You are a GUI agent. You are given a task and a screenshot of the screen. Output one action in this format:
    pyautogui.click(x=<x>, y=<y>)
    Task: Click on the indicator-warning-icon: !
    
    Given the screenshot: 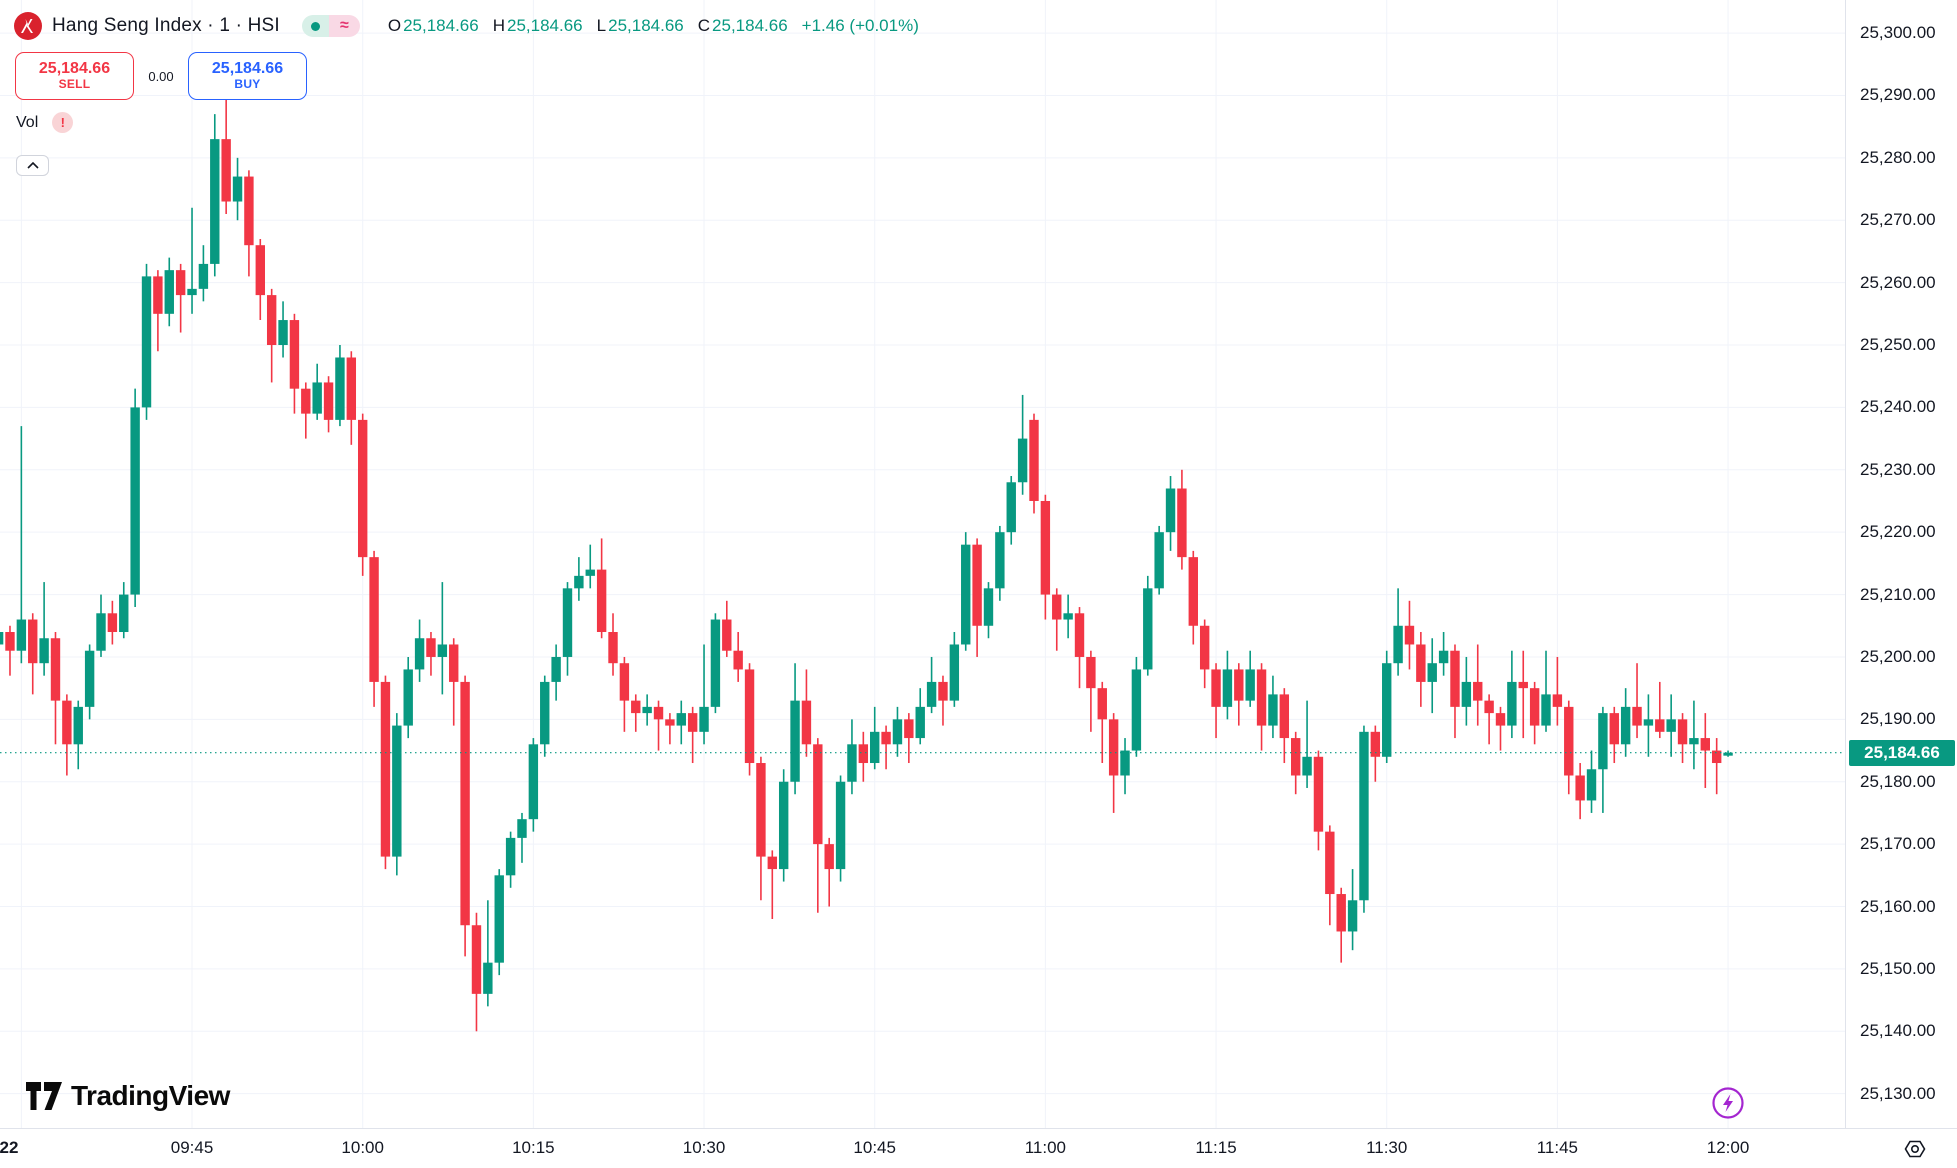 What is the action you would take?
    pyautogui.click(x=63, y=122)
    